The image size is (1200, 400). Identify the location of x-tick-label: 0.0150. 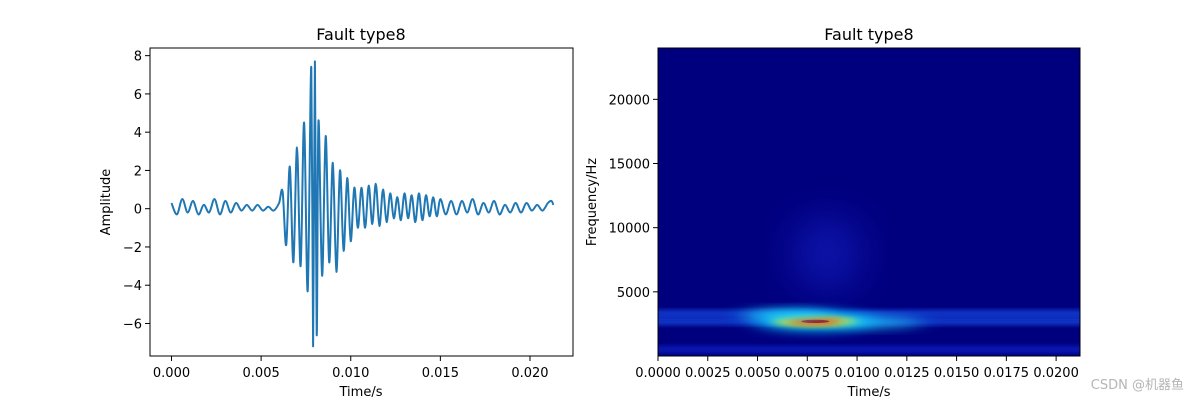
(957, 373).